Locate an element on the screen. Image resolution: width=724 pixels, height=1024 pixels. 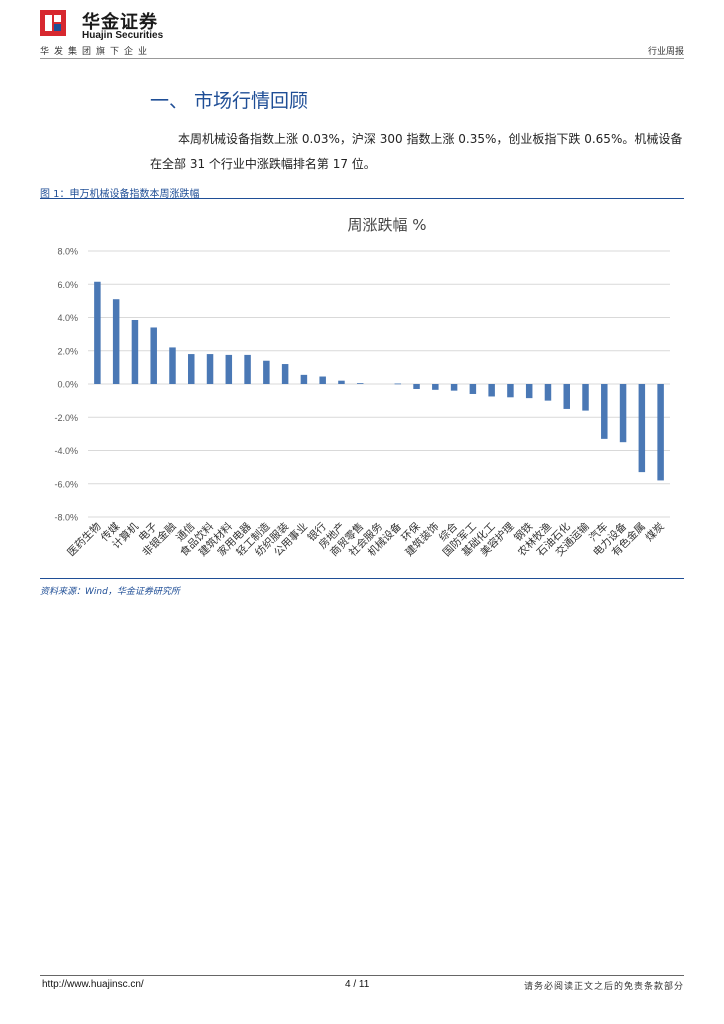
figure-top-rule is located at coordinates (362, 198).